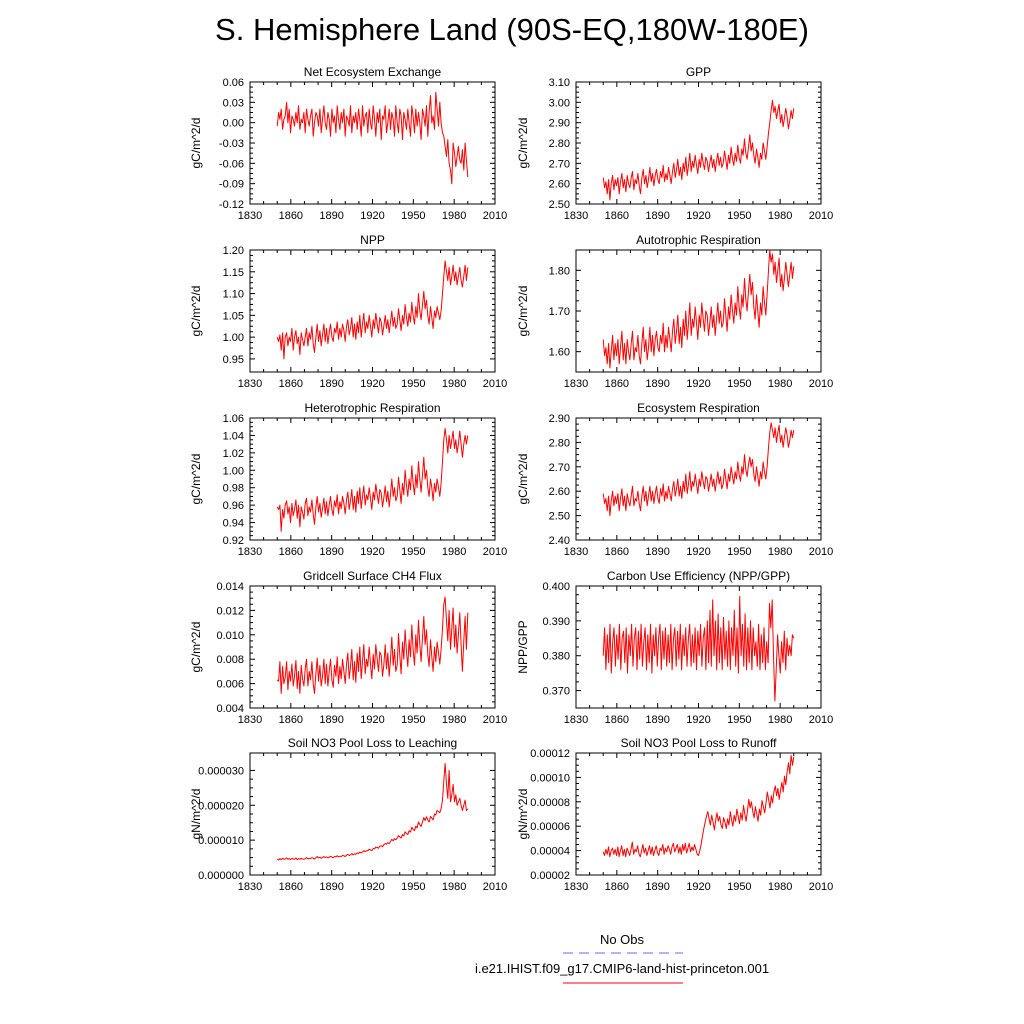 The height and width of the screenshot is (1024, 1024). What do you see at coordinates (233, 524) in the screenshot?
I see `y-tick-label: 0.94` at bounding box center [233, 524].